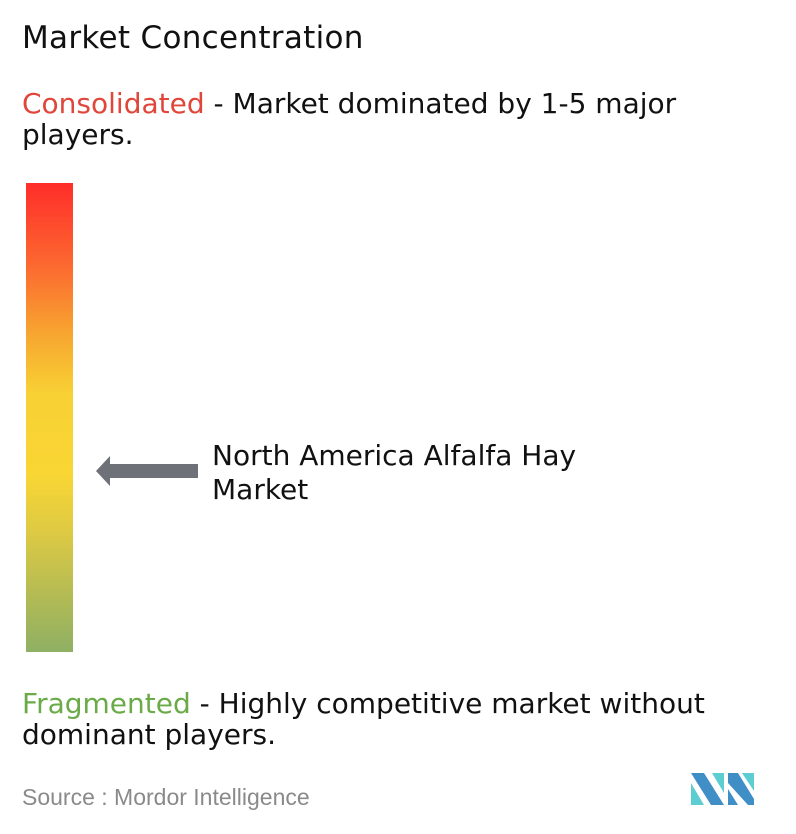  I want to click on concentration-gradient-bar, so click(49, 417).